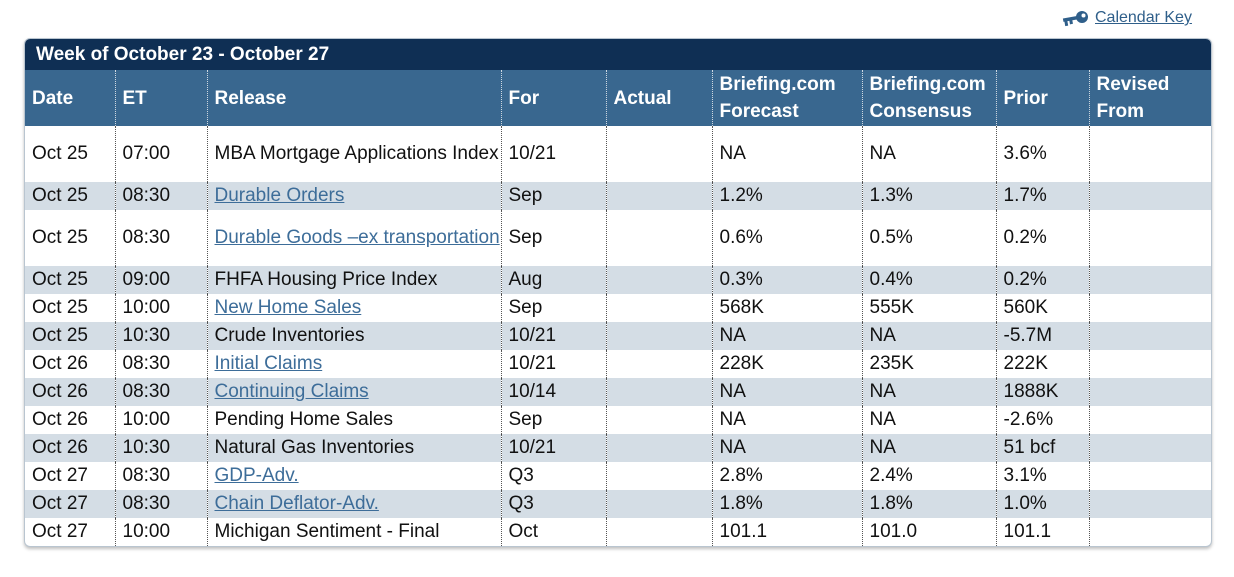  I want to click on cell-release: Michigan Sentiment - Final, so click(353, 532).